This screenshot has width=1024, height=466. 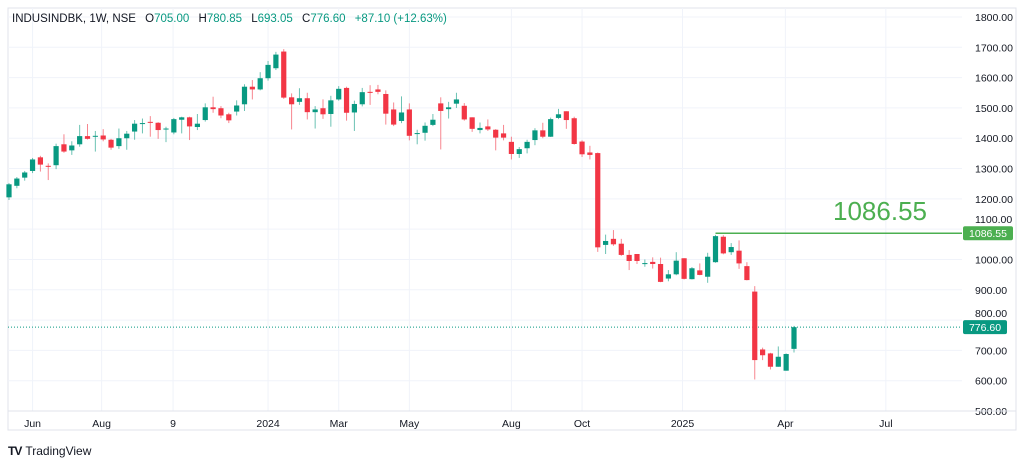 I want to click on x-tick-label: 2025, so click(x=683, y=424).